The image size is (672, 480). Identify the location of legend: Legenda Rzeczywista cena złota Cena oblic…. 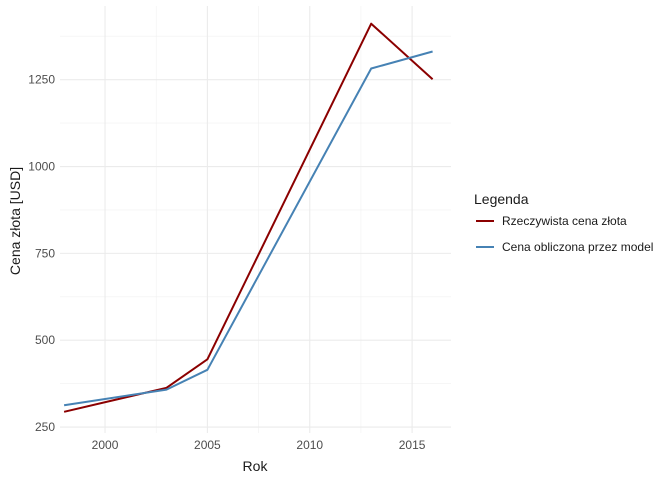
(563, 222).